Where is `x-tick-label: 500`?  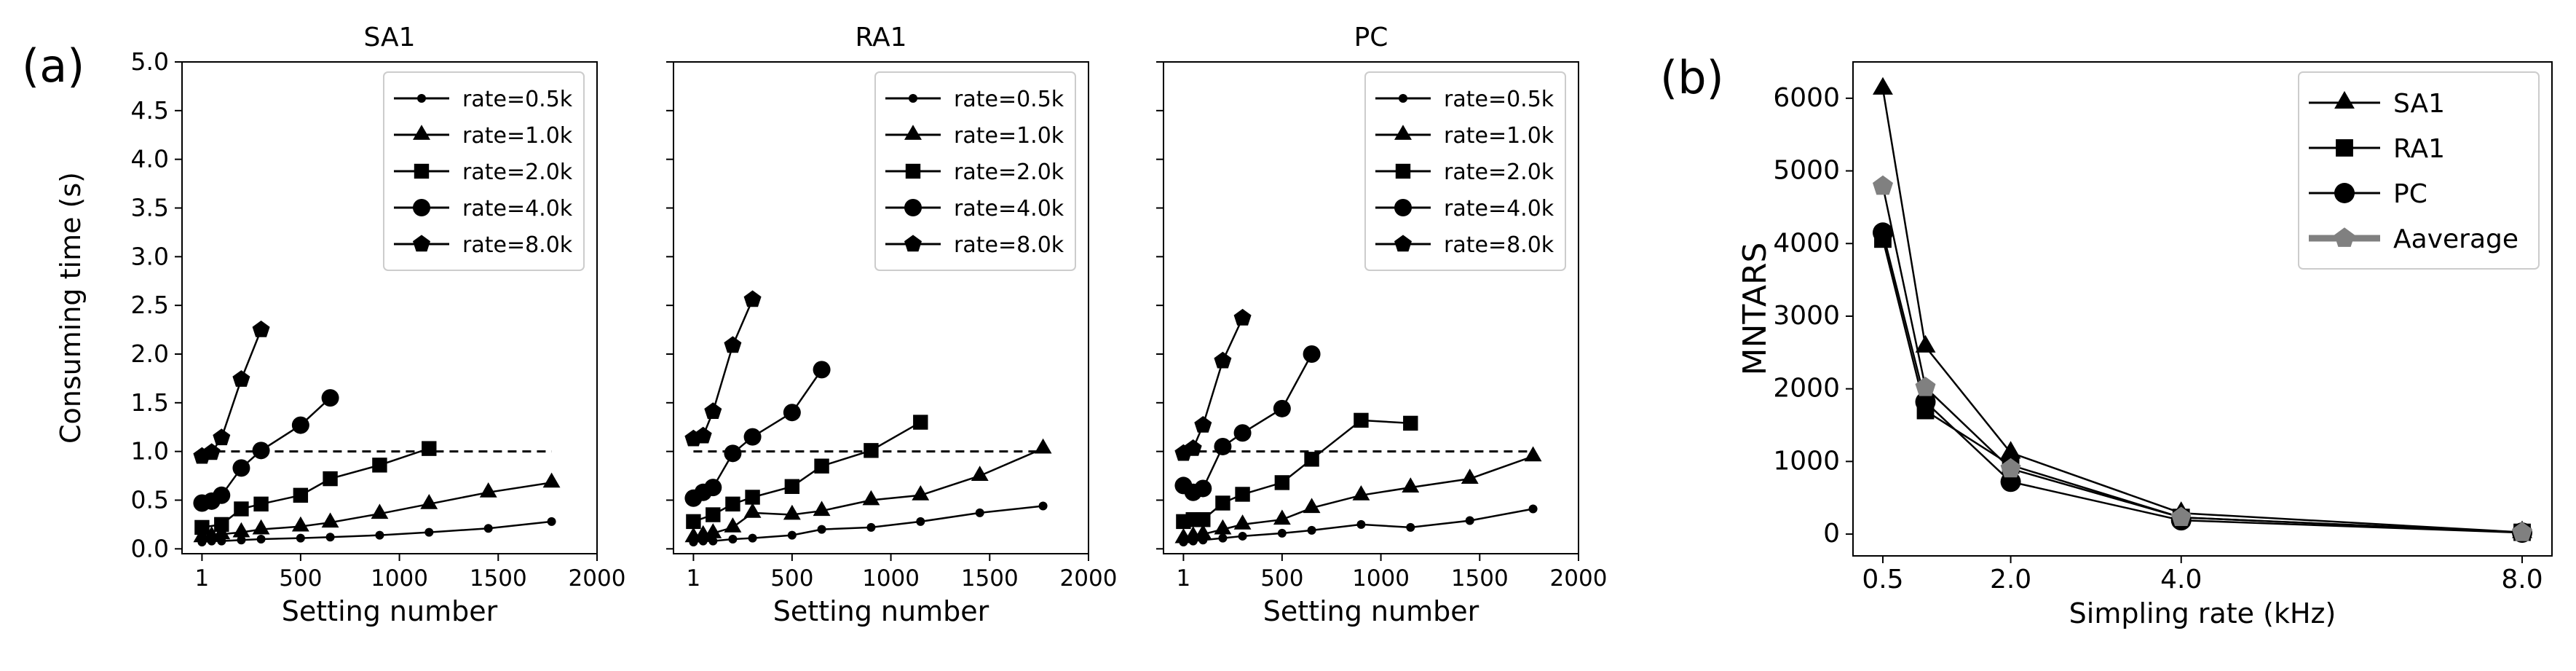
x-tick-label: 500 is located at coordinates (792, 578).